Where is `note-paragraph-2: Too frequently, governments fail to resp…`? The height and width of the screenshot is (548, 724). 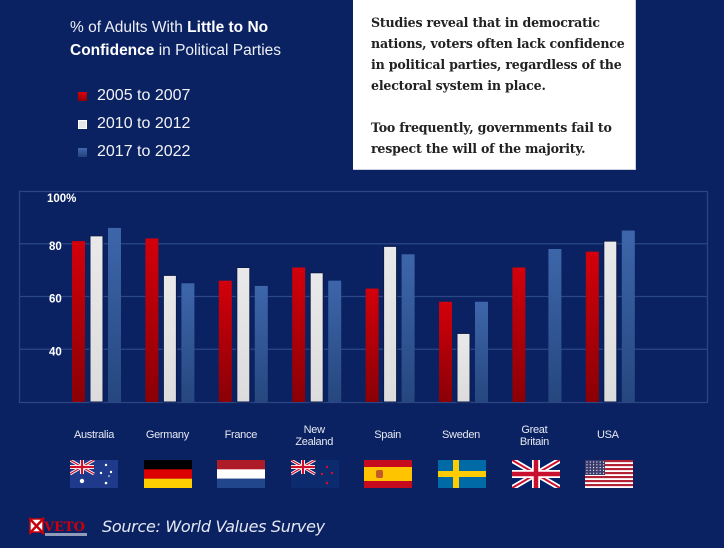 note-paragraph-2: Too frequently, governments fail to resp… is located at coordinates (491, 138).